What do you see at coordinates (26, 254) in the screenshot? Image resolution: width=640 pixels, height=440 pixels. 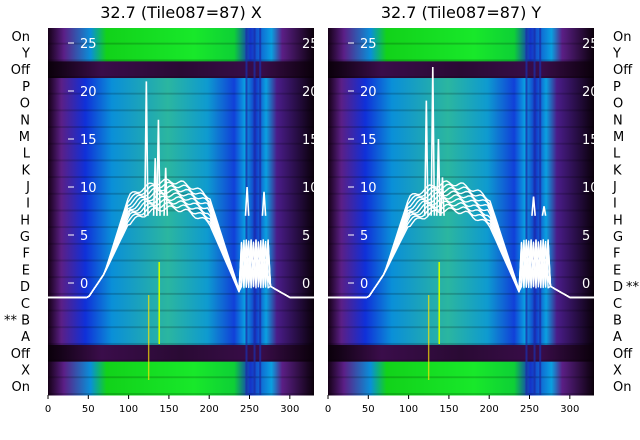 I see `row-label-x-13: F` at bounding box center [26, 254].